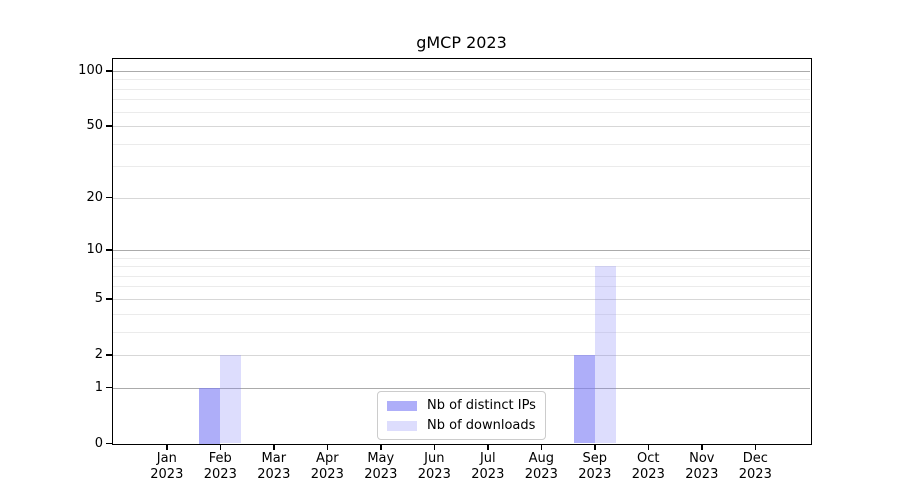 This screenshot has height=500, width=900. What do you see at coordinates (702, 447) in the screenshot?
I see `x-tick-nov-2023` at bounding box center [702, 447].